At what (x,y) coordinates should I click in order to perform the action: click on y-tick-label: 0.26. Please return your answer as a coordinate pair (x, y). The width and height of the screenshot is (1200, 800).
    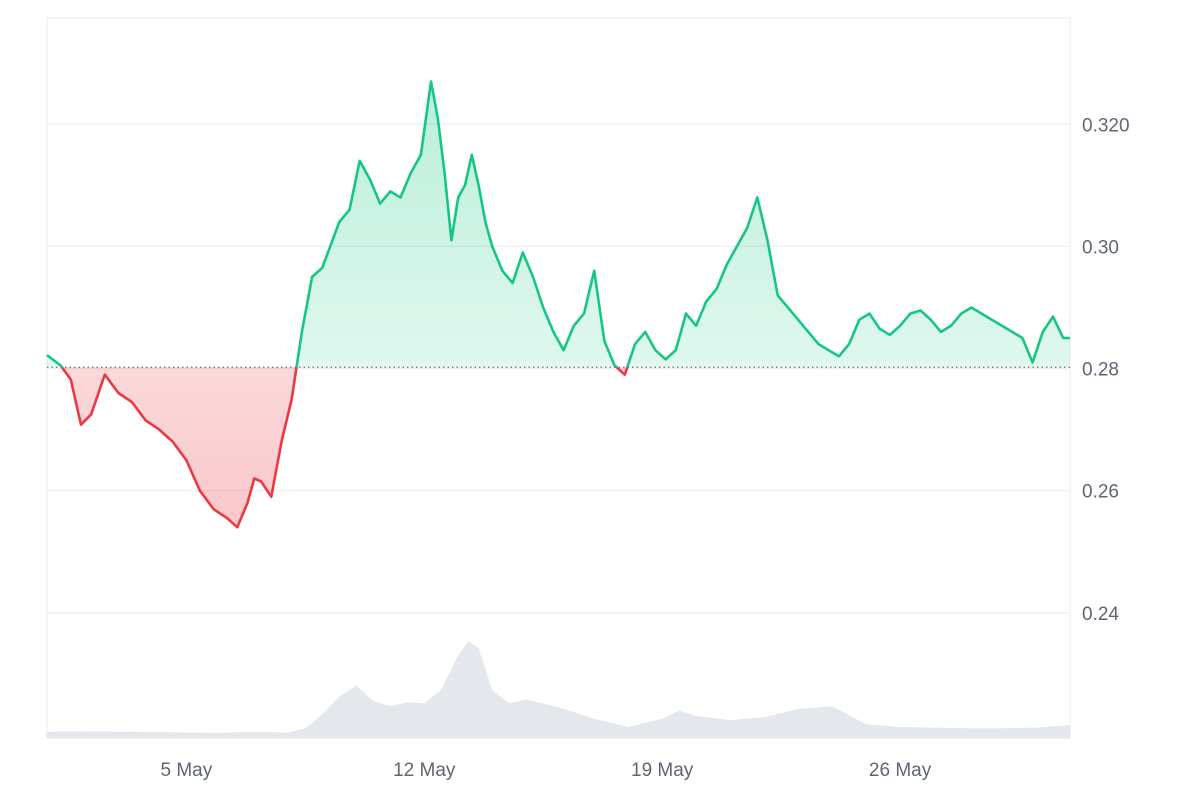
    Looking at the image, I should click on (1100, 492).